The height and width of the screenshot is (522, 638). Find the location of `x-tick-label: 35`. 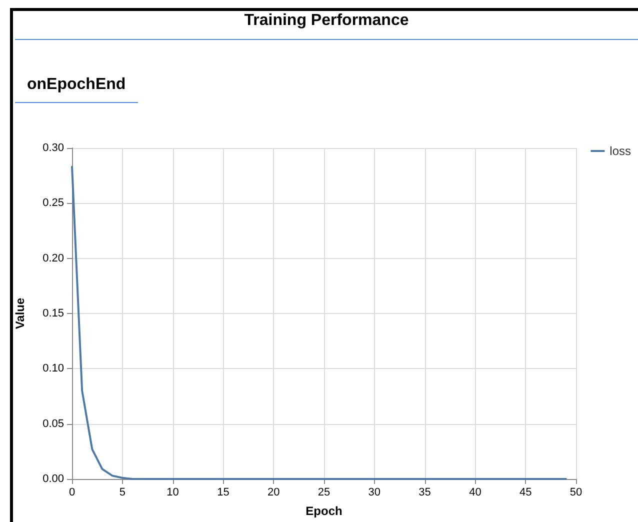

x-tick-label: 35 is located at coordinates (424, 492).